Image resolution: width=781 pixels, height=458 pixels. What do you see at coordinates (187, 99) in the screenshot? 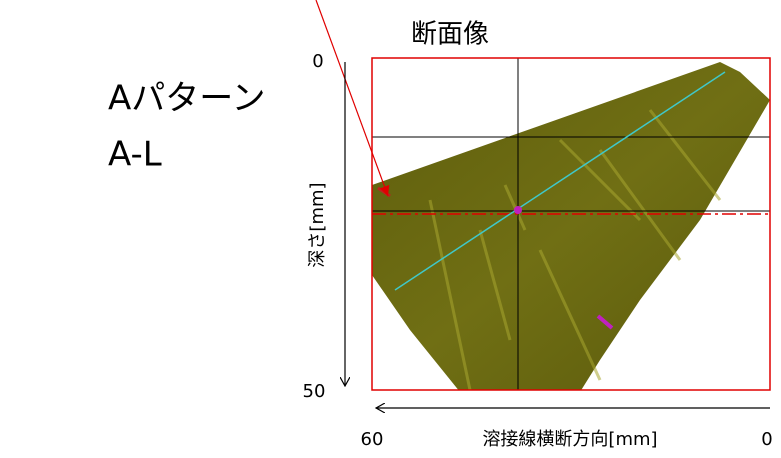
I see `annotation-line: Aパターン` at bounding box center [187, 99].